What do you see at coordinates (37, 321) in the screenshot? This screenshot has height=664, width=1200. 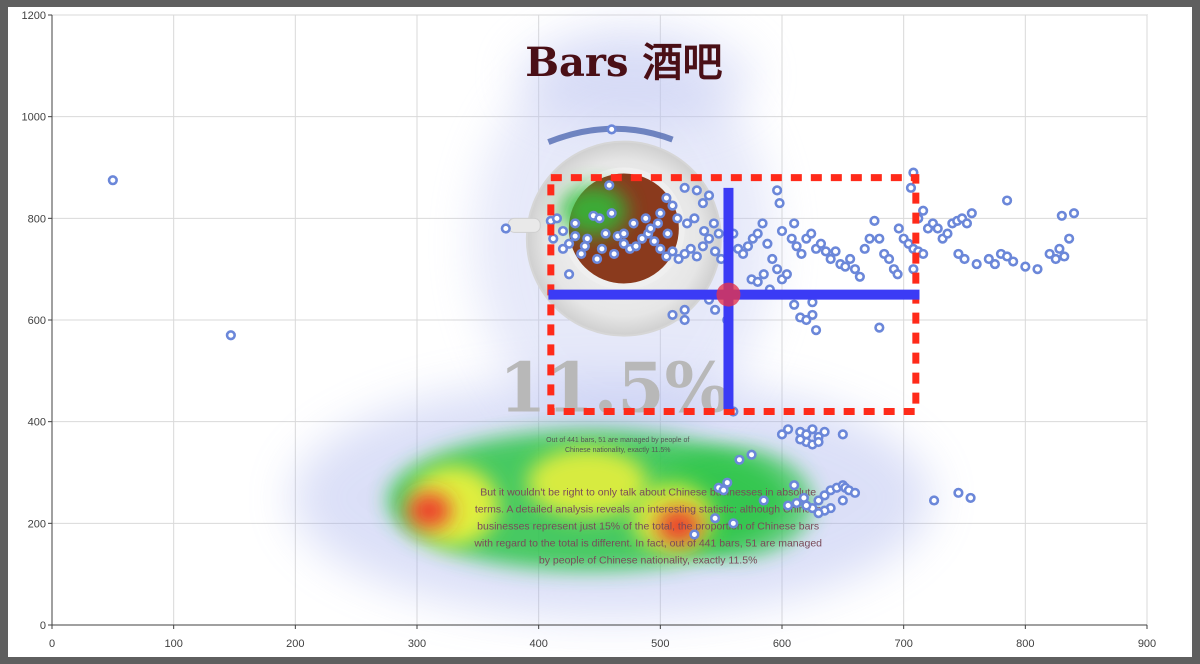 I see `y-tick-label: 600` at bounding box center [37, 321].